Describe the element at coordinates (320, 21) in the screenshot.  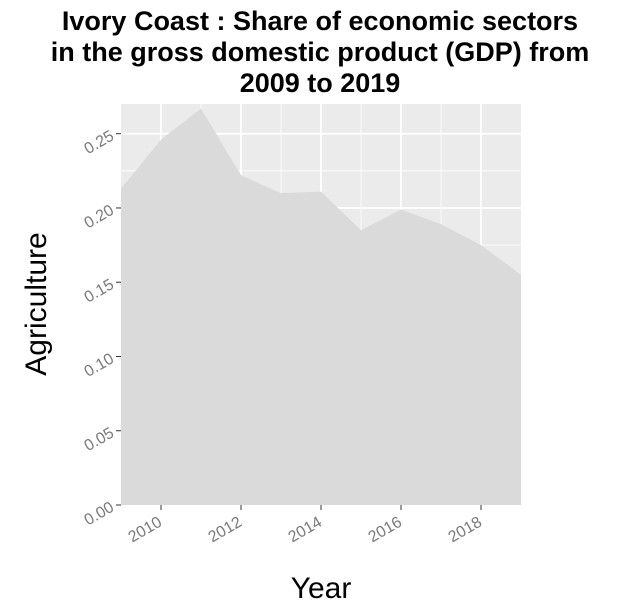
I see `chart-title-line-1: Ivory Coast : Share of economic sectors` at that location.